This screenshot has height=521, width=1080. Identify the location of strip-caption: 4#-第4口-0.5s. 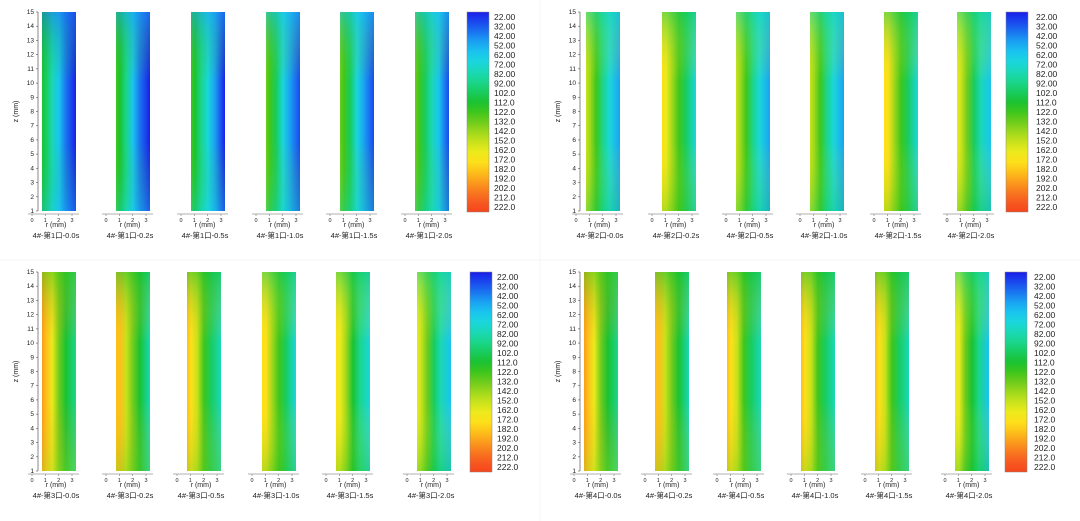
(741, 495).